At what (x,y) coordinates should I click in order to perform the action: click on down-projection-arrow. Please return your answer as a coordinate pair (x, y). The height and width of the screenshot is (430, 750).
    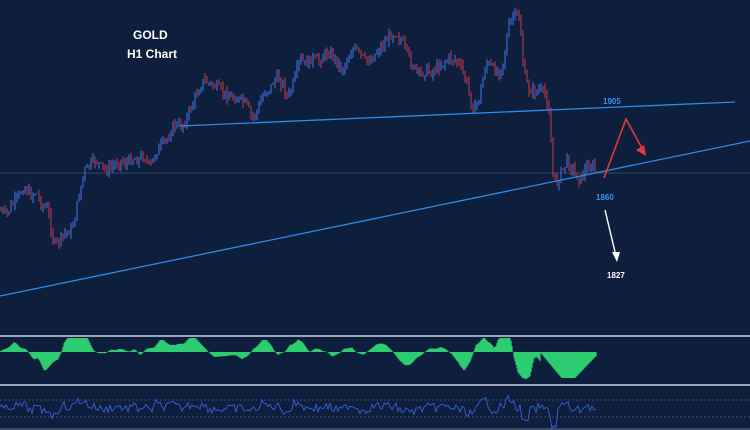
    Looking at the image, I should click on (610, 233).